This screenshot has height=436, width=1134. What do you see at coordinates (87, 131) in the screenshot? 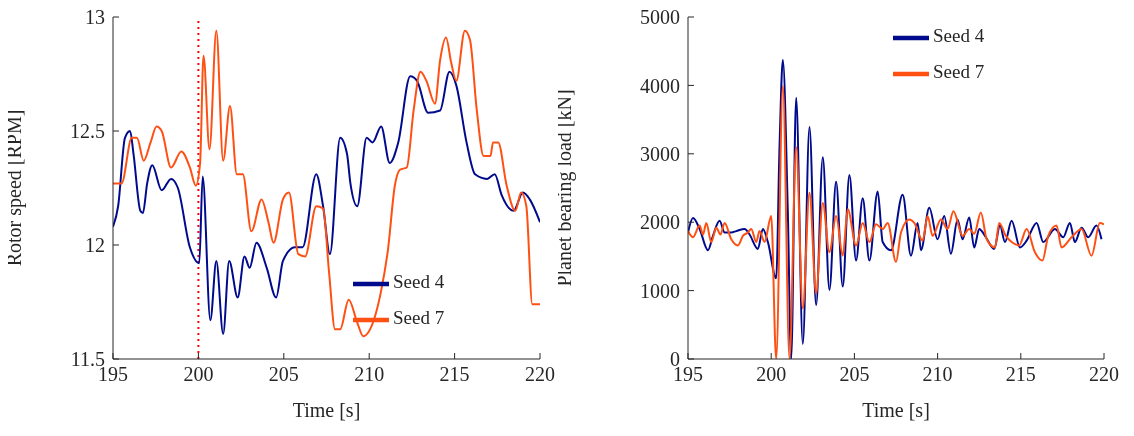
I see `y-tick-label: 12.5` at bounding box center [87, 131].